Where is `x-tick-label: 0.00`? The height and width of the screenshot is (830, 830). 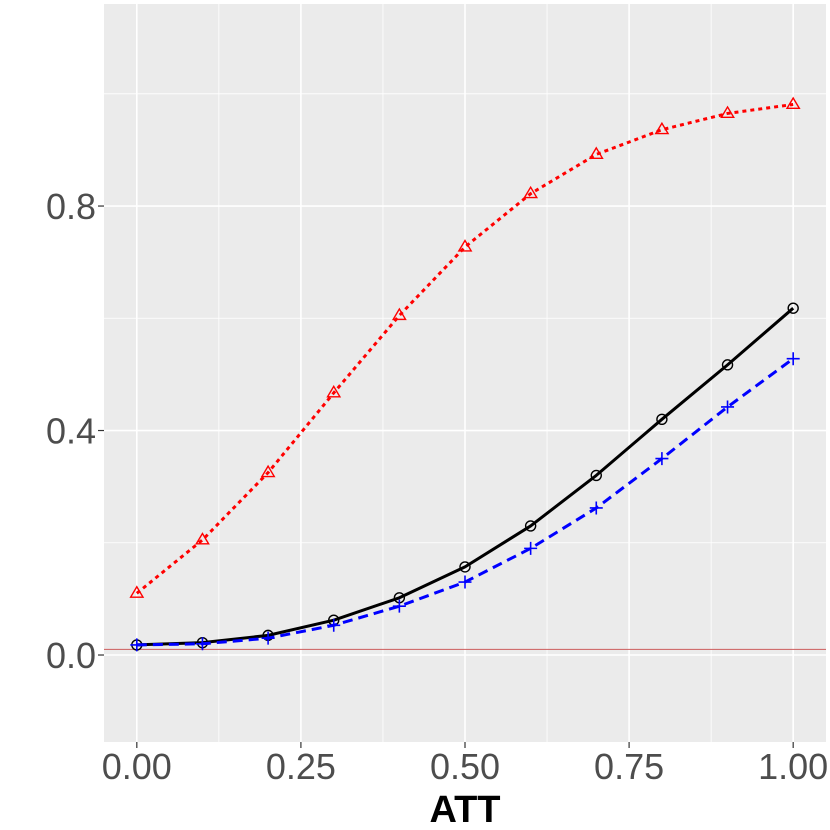 x-tick-label: 0.00 is located at coordinates (137, 766).